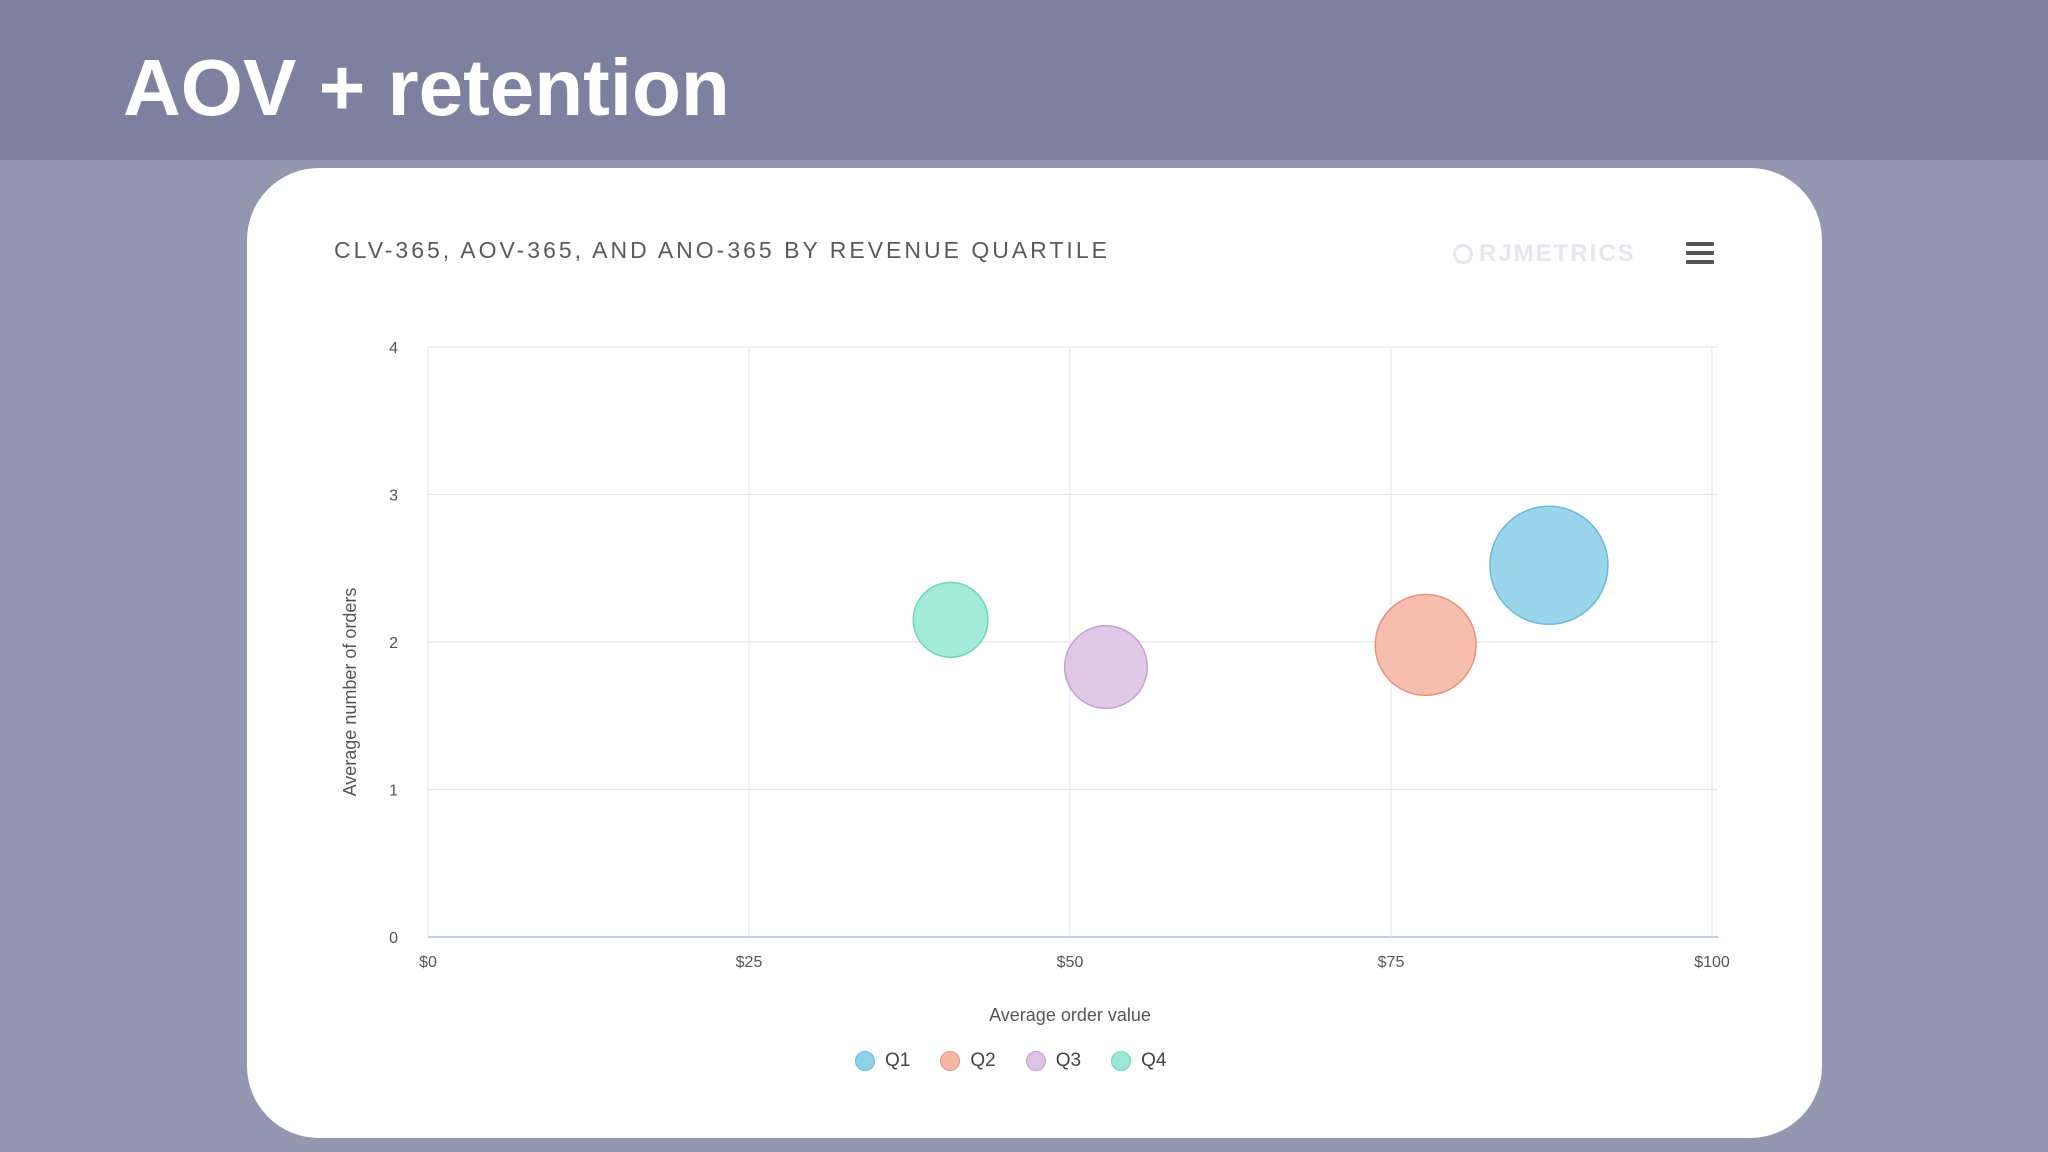  What do you see at coordinates (1260, 607) in the screenshot?
I see `bubbles` at bounding box center [1260, 607].